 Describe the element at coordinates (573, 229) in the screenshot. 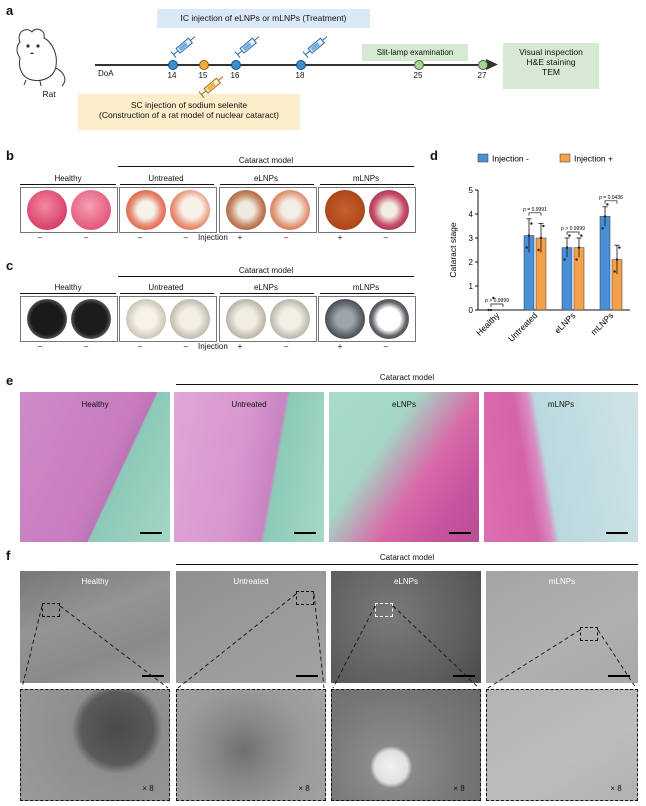

I see `p-value-label: p > 0.9999` at that location.